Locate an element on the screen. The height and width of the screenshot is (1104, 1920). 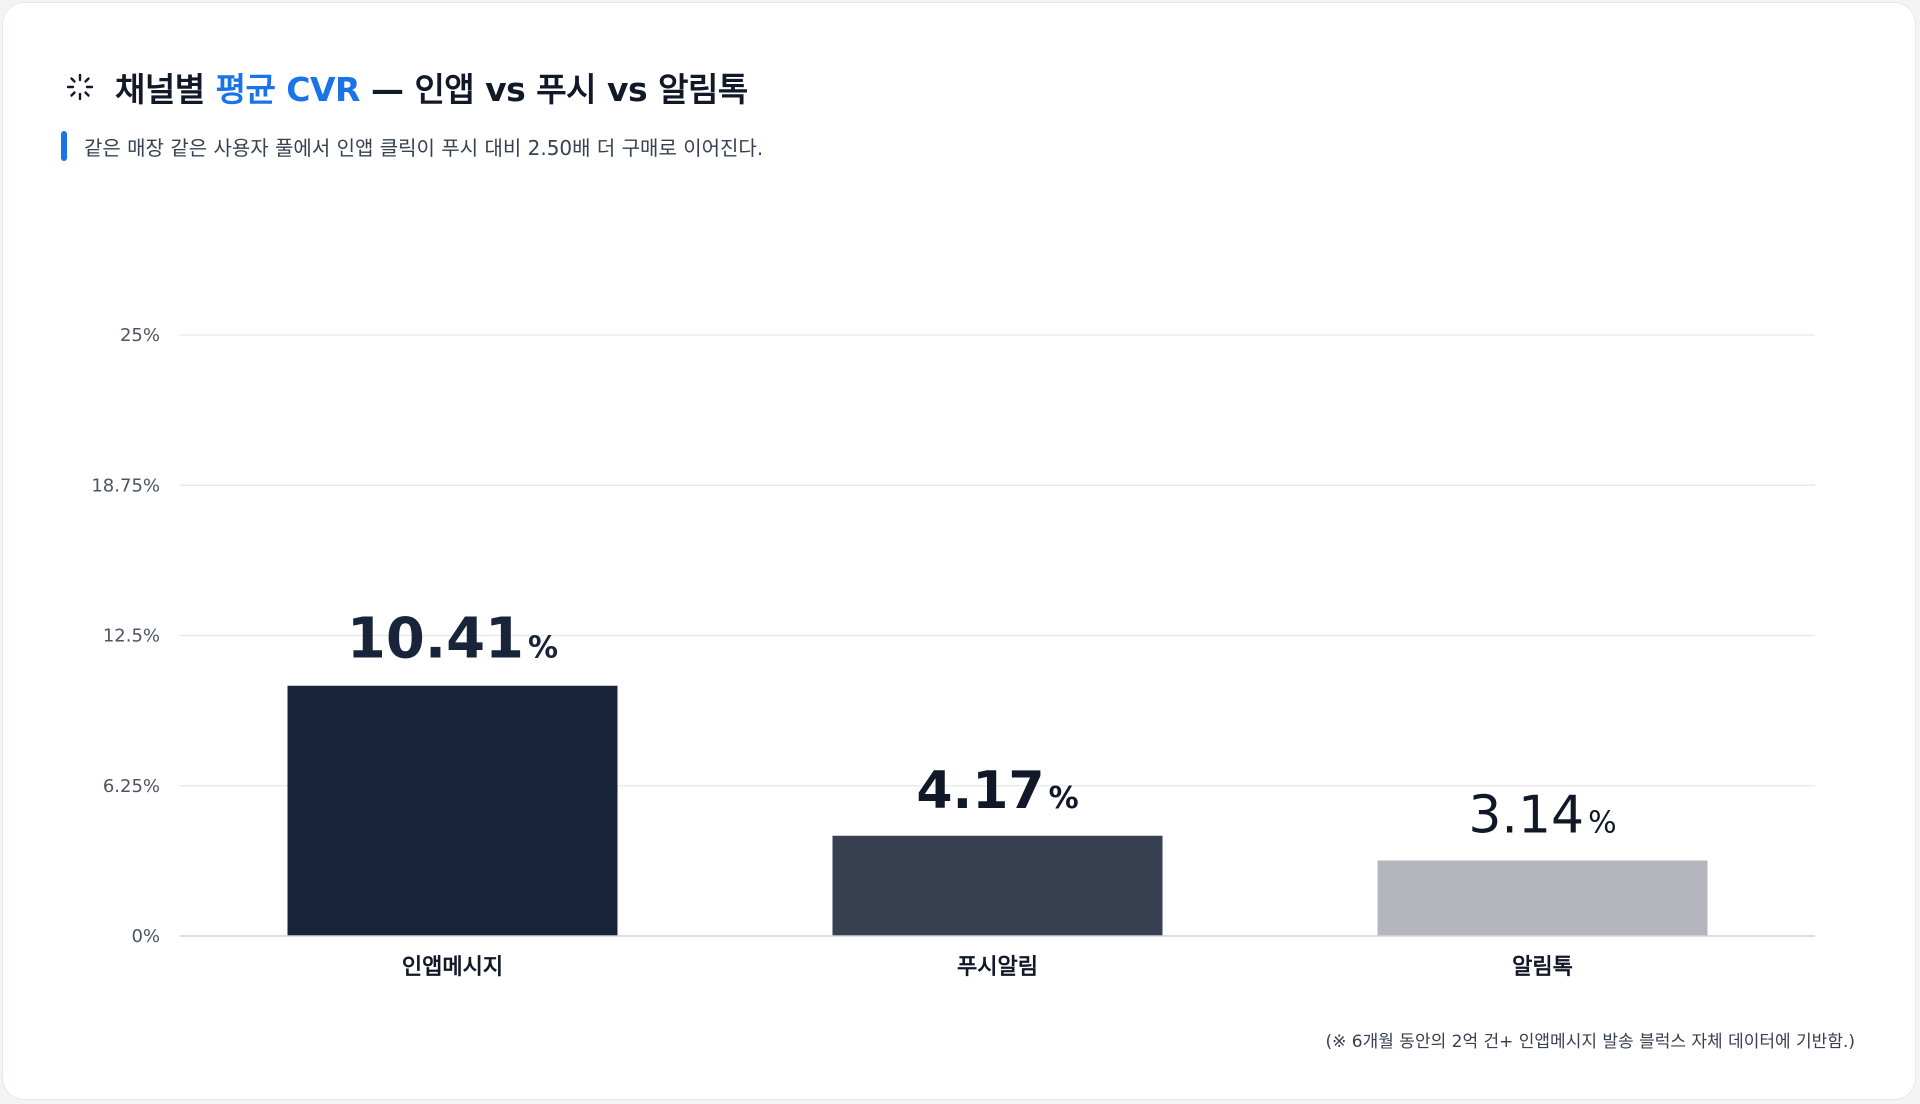
y-tick-label: 0% is located at coordinates (145, 936).